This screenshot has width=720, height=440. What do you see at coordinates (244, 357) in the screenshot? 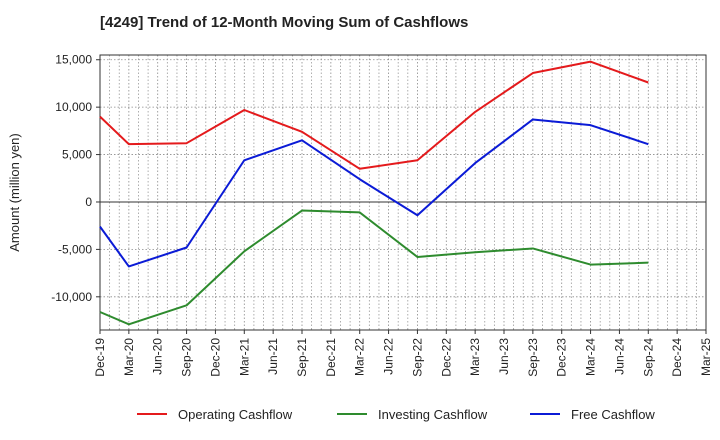
I see `x-tick-label: Mar-21` at bounding box center [244, 357].